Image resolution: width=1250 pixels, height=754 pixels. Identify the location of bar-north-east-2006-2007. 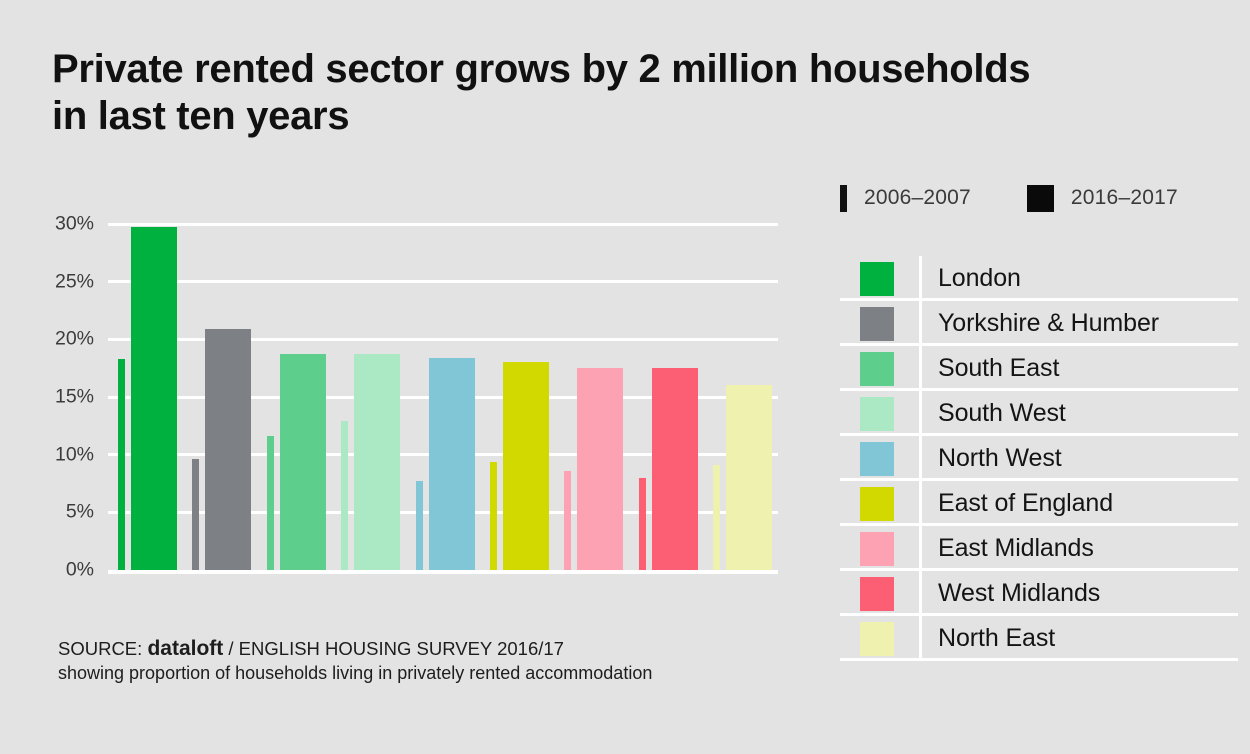
(717, 517).